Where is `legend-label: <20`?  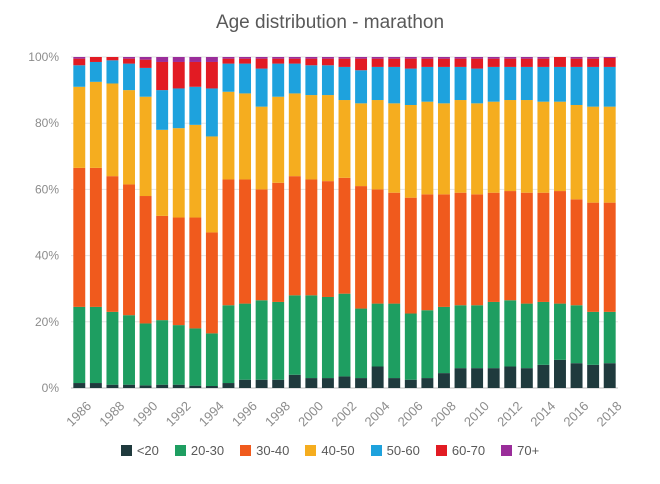
legend-label: <20 is located at coordinates (147, 450).